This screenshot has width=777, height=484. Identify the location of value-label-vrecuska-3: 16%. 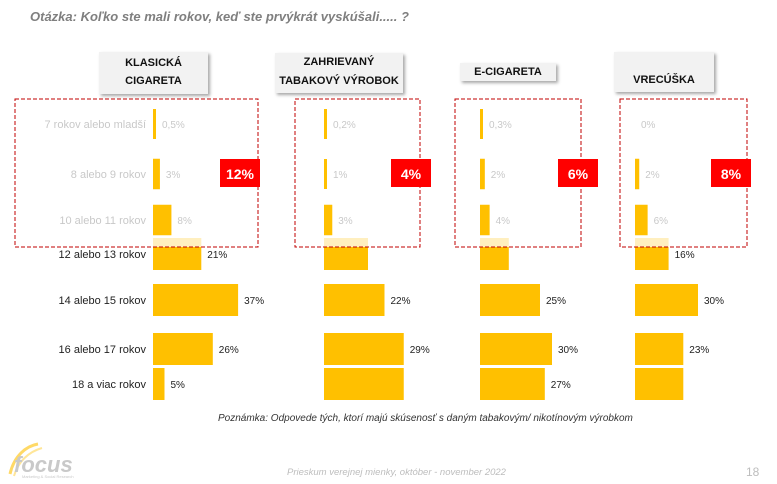
(685, 255).